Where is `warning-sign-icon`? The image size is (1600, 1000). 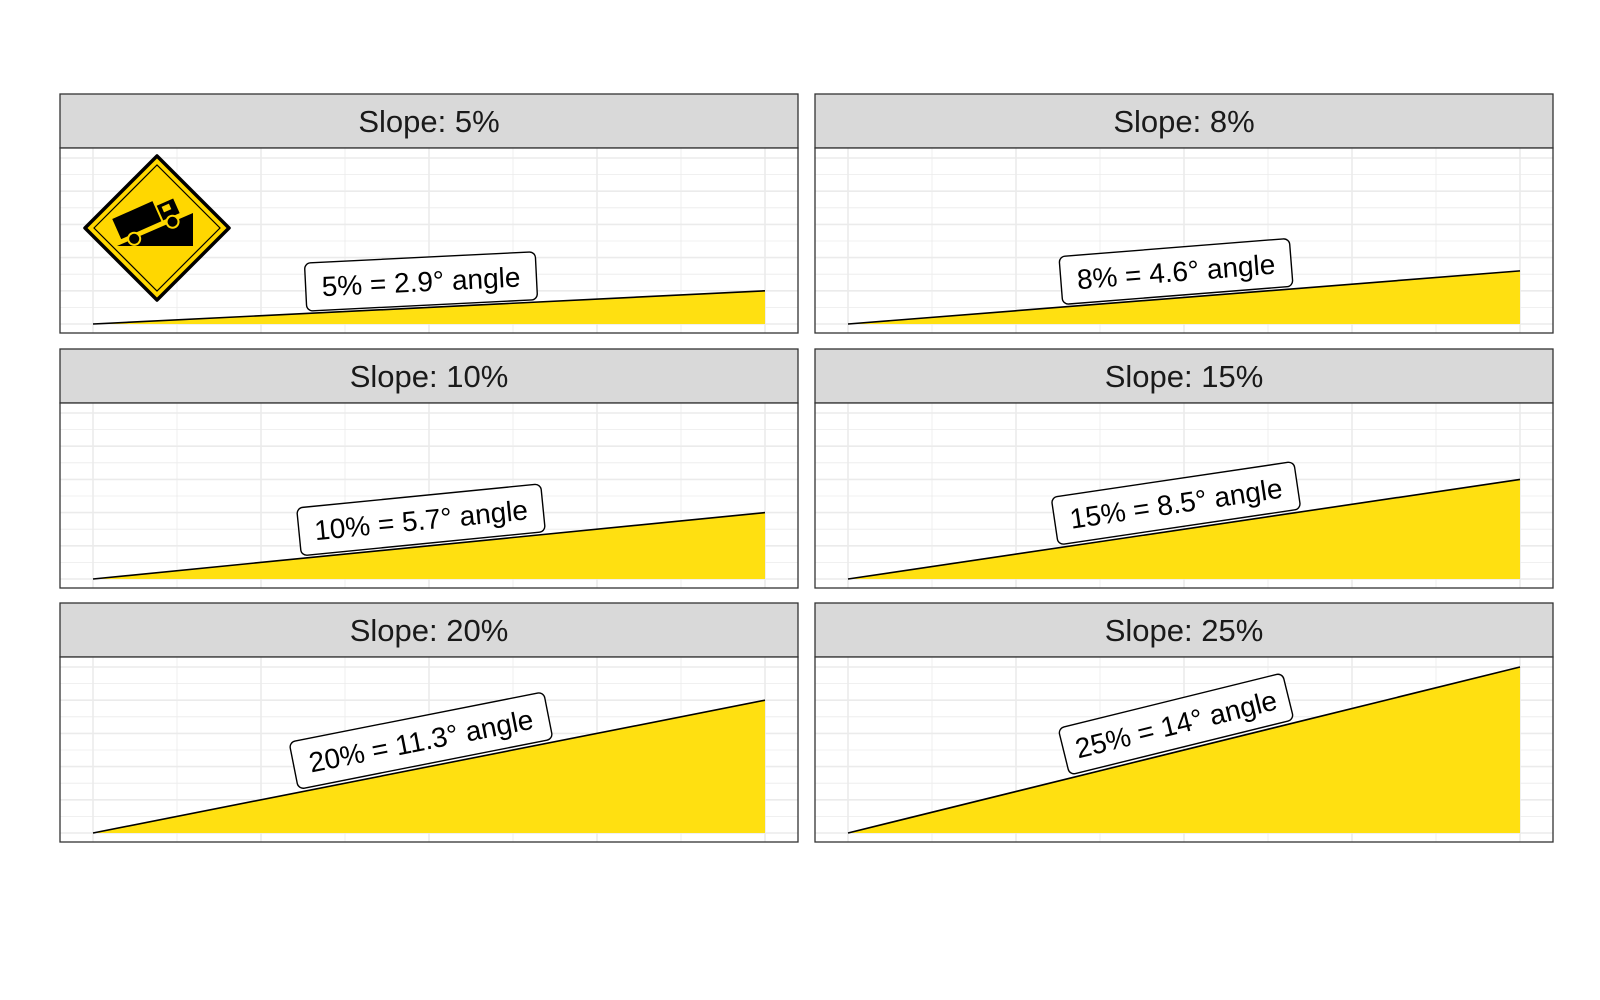
warning-sign-icon is located at coordinates (157, 228).